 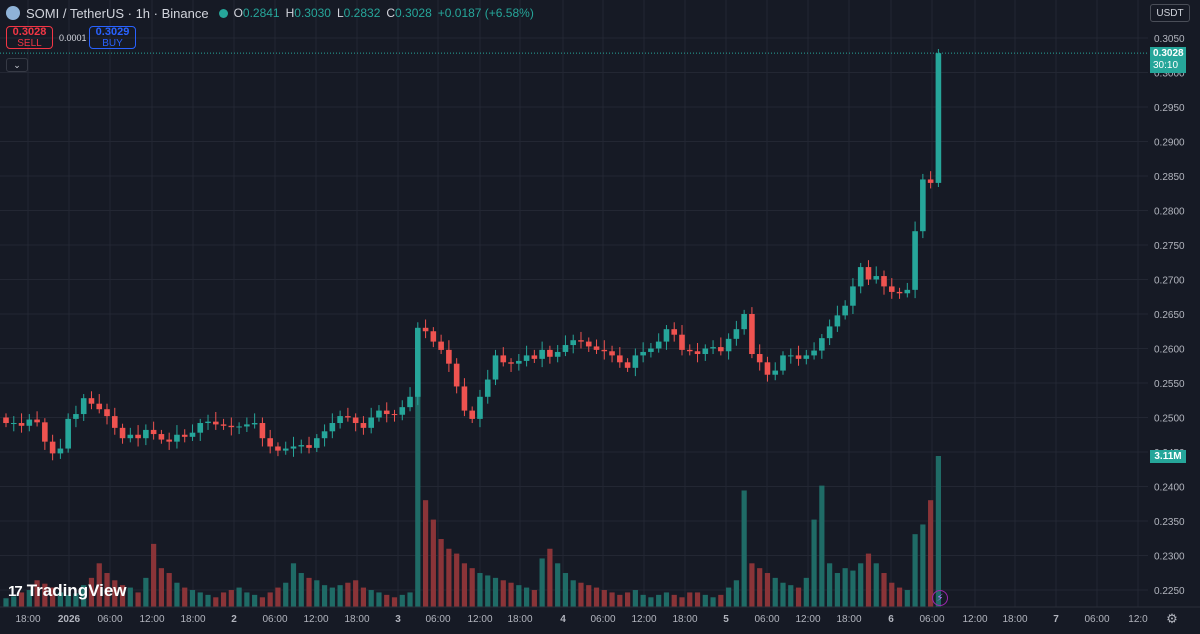 What do you see at coordinates (940, 598) in the screenshot?
I see `lightning-icon: ⚡` at bounding box center [940, 598].